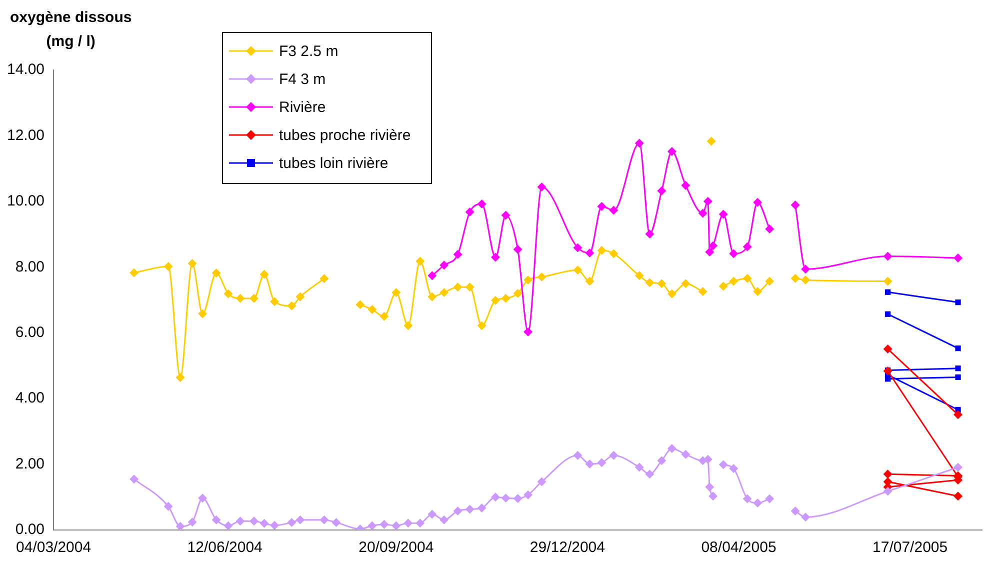 The width and height of the screenshot is (988, 564). I want to click on legend-label: tubes proche rivière, so click(345, 135).